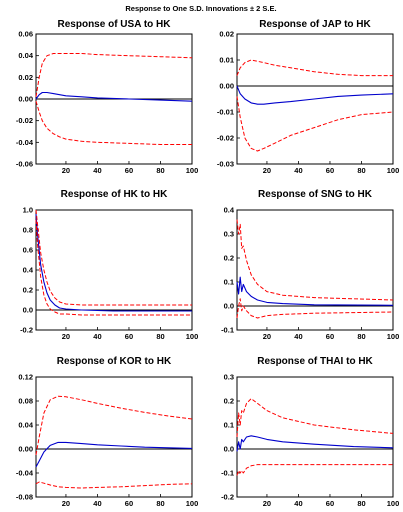 The image size is (403, 512). What do you see at coordinates (25, 401) in the screenshot?
I see `y-tick-label: 0.08` at bounding box center [25, 401].